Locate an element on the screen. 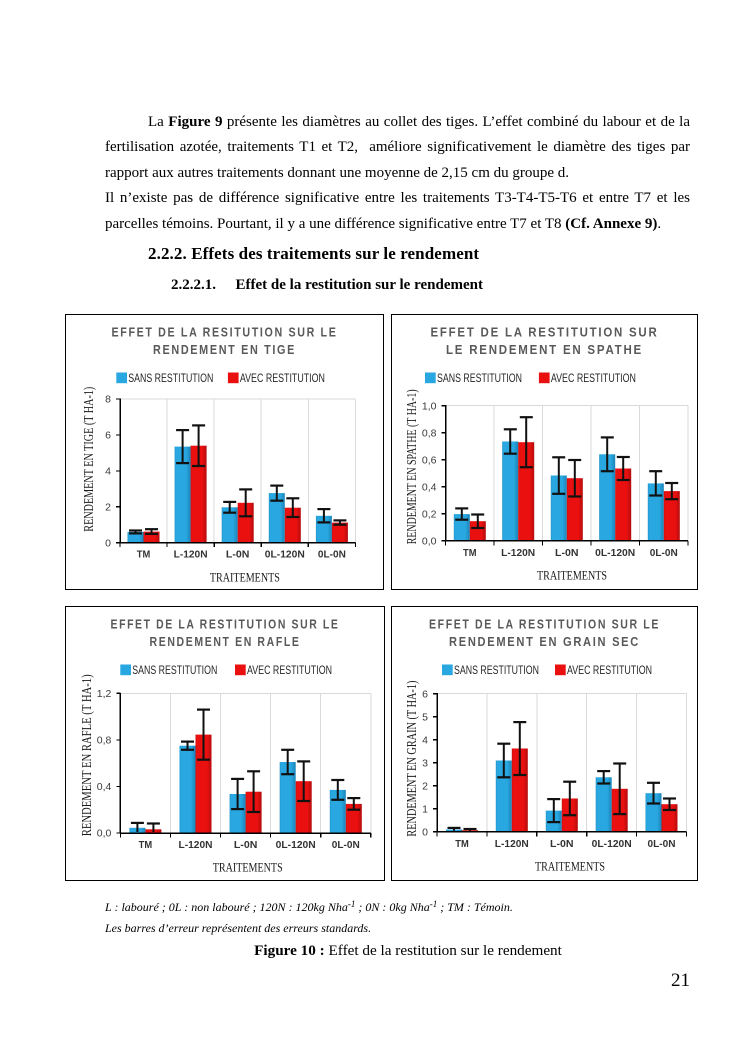 The width and height of the screenshot is (745, 1053). svg-text: RENDEMENT EN GRAIN SEC is located at coordinates (544, 641).